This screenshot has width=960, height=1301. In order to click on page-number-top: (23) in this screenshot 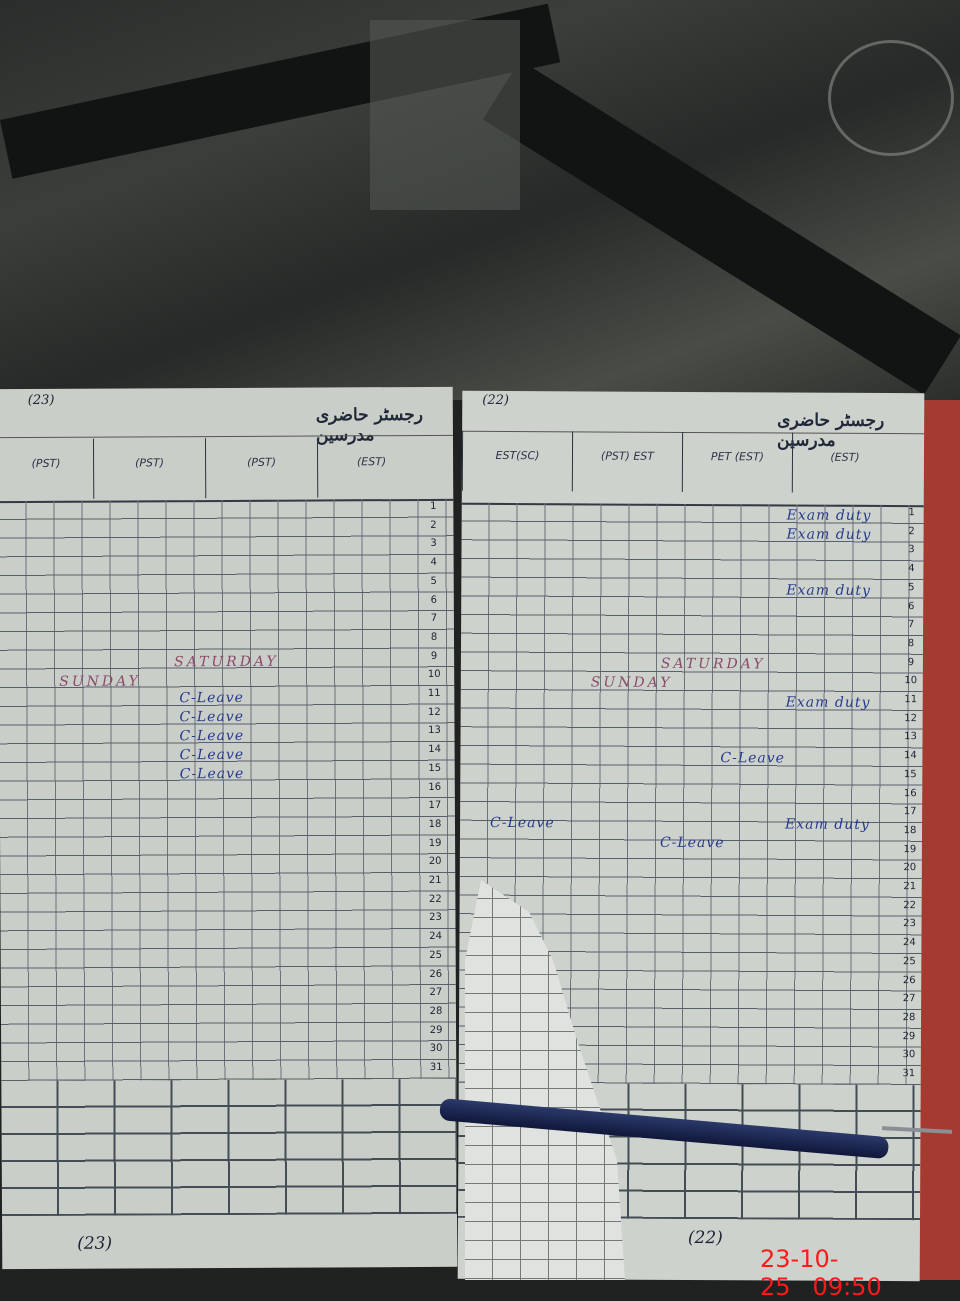, I will do `click(41, 400)`.